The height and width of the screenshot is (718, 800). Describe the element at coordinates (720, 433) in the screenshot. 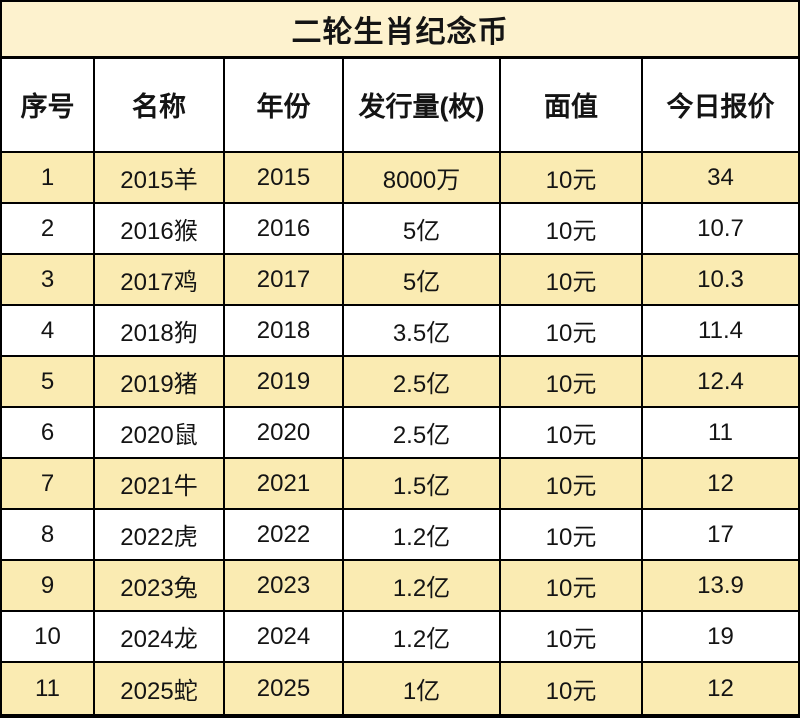

I see `cell-quote: 11` at that location.